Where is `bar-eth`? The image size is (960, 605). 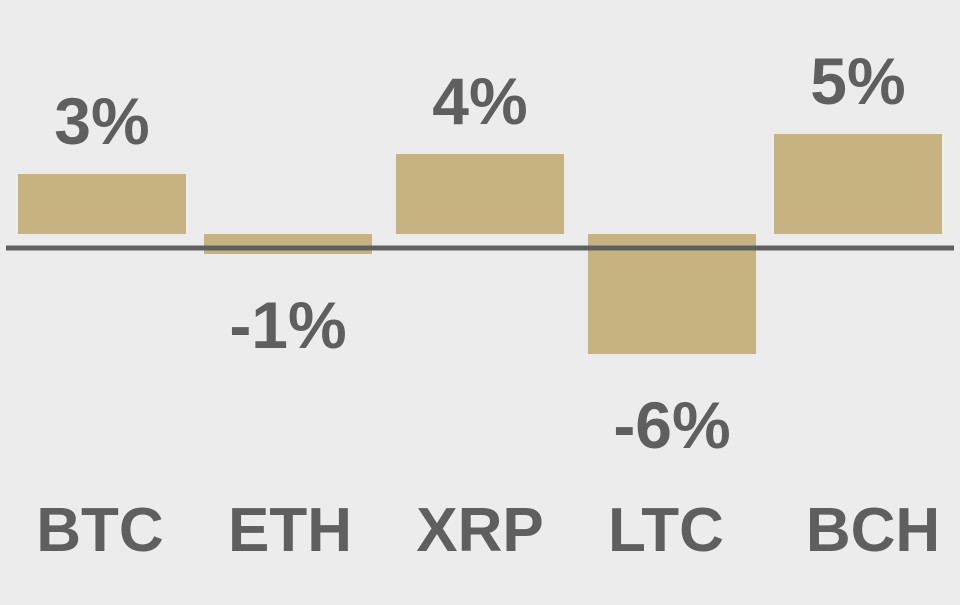
bar-eth is located at coordinates (288, 244).